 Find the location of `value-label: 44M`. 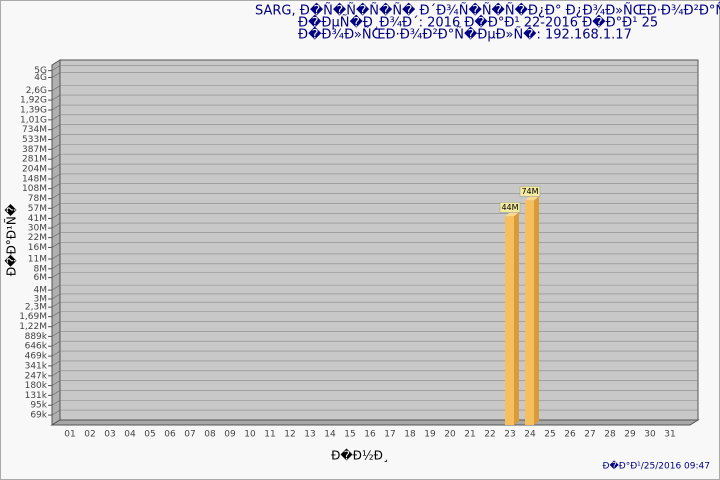

value-label: 44M is located at coordinates (509, 207).